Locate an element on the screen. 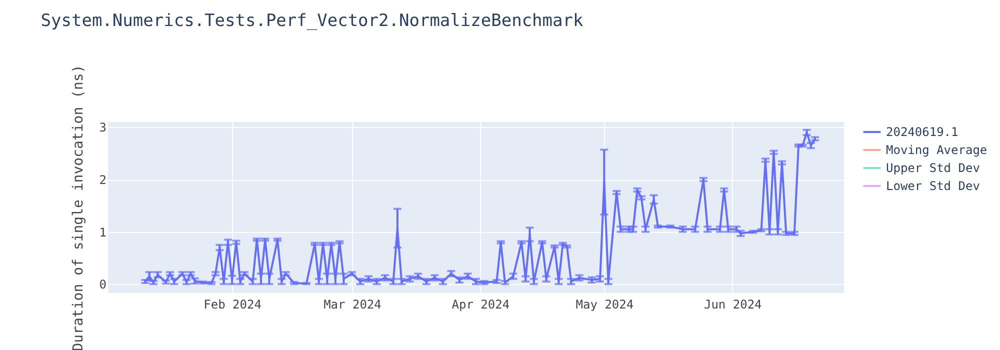 Image resolution: width=1000 pixels, height=350 pixels. y-tick-label: 0 is located at coordinates (102, 285).